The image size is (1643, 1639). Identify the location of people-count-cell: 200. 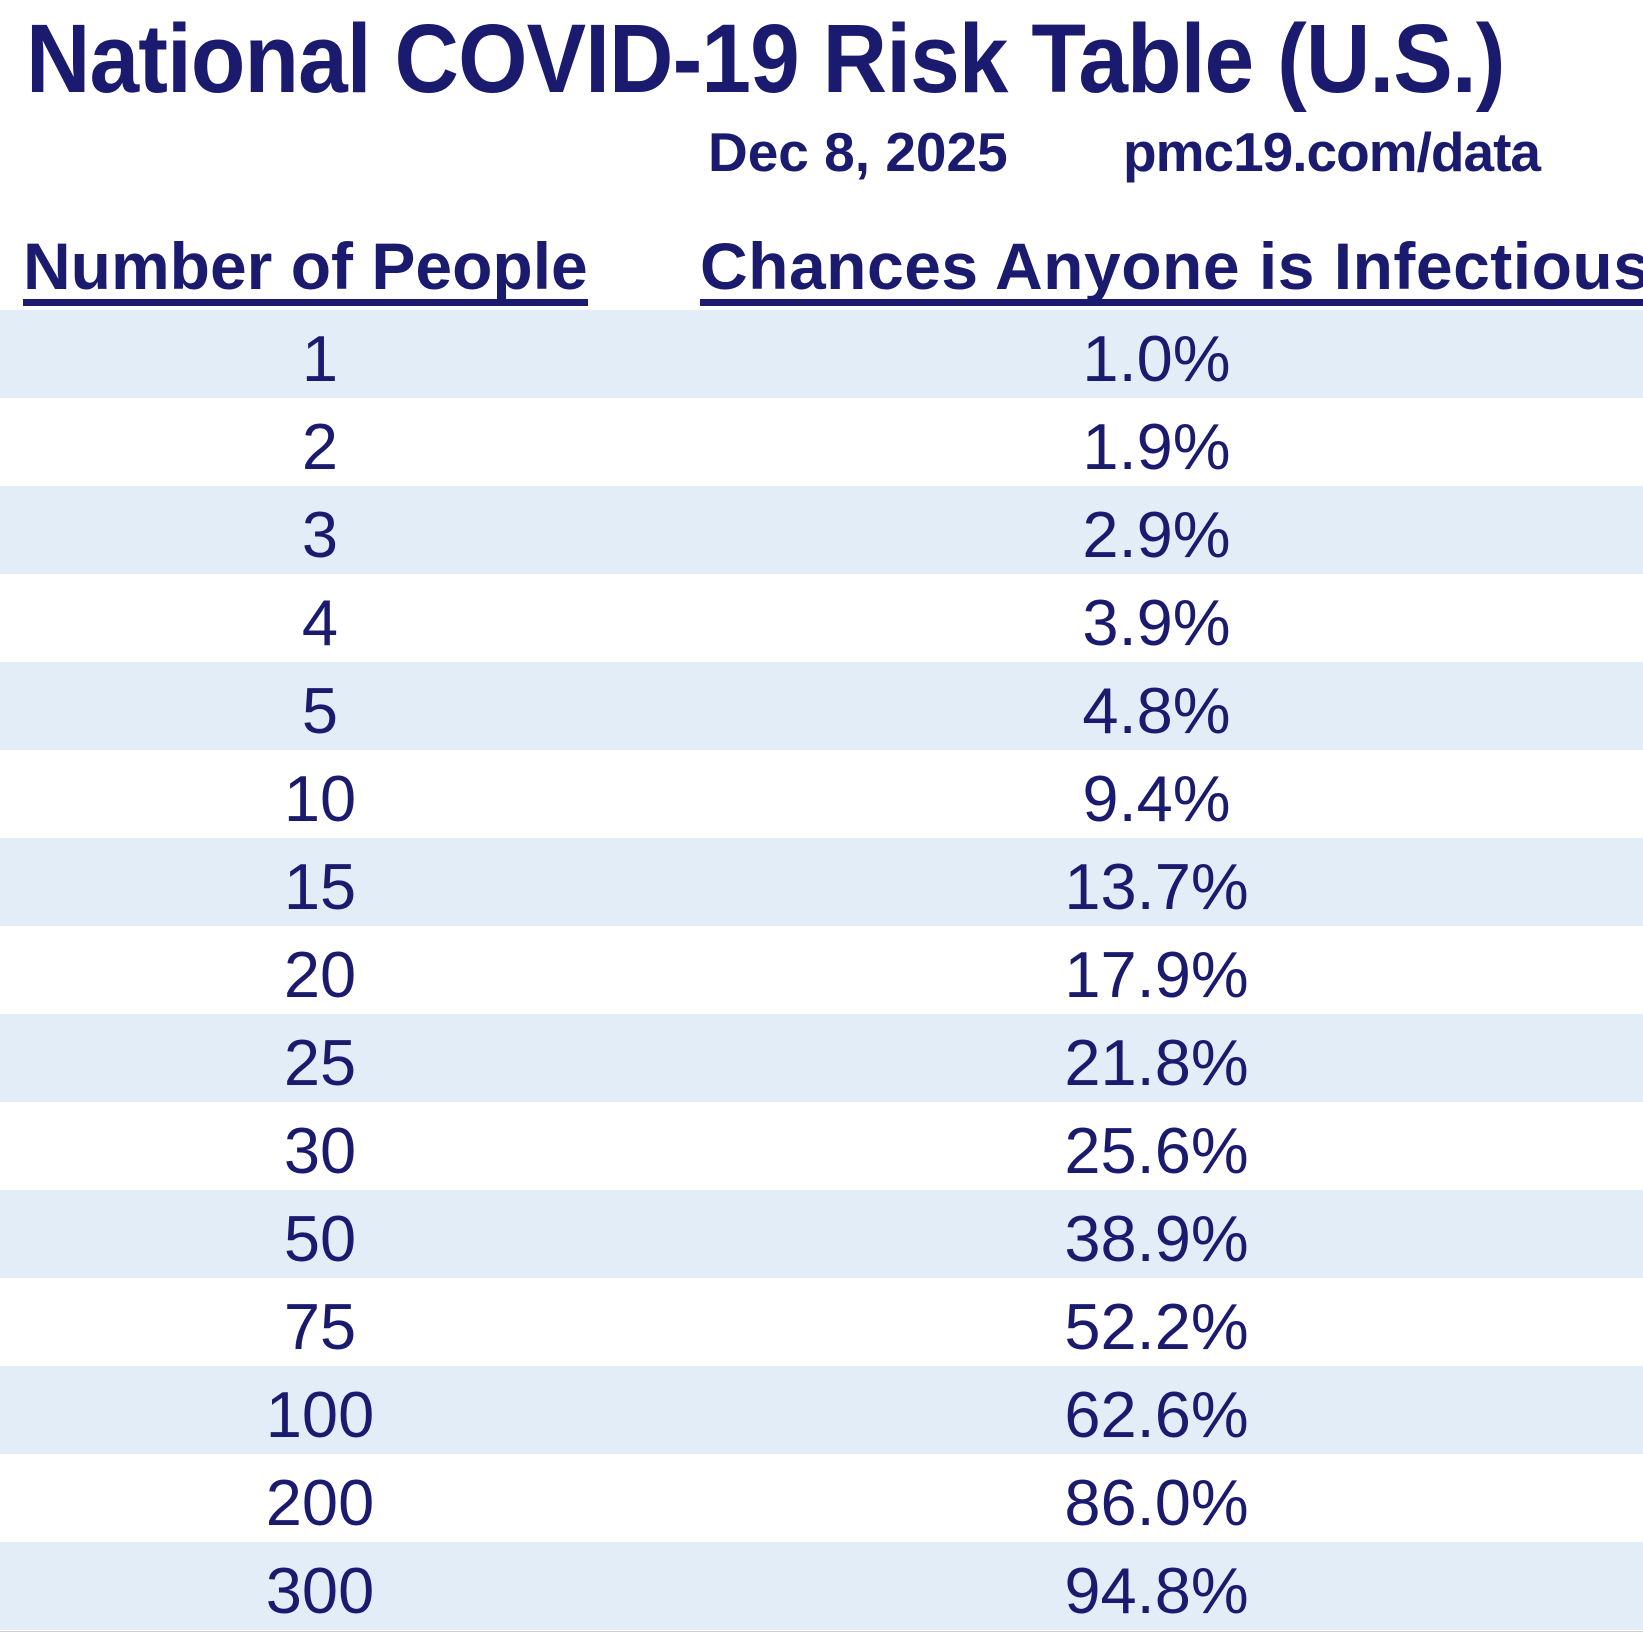
(320, 1502).